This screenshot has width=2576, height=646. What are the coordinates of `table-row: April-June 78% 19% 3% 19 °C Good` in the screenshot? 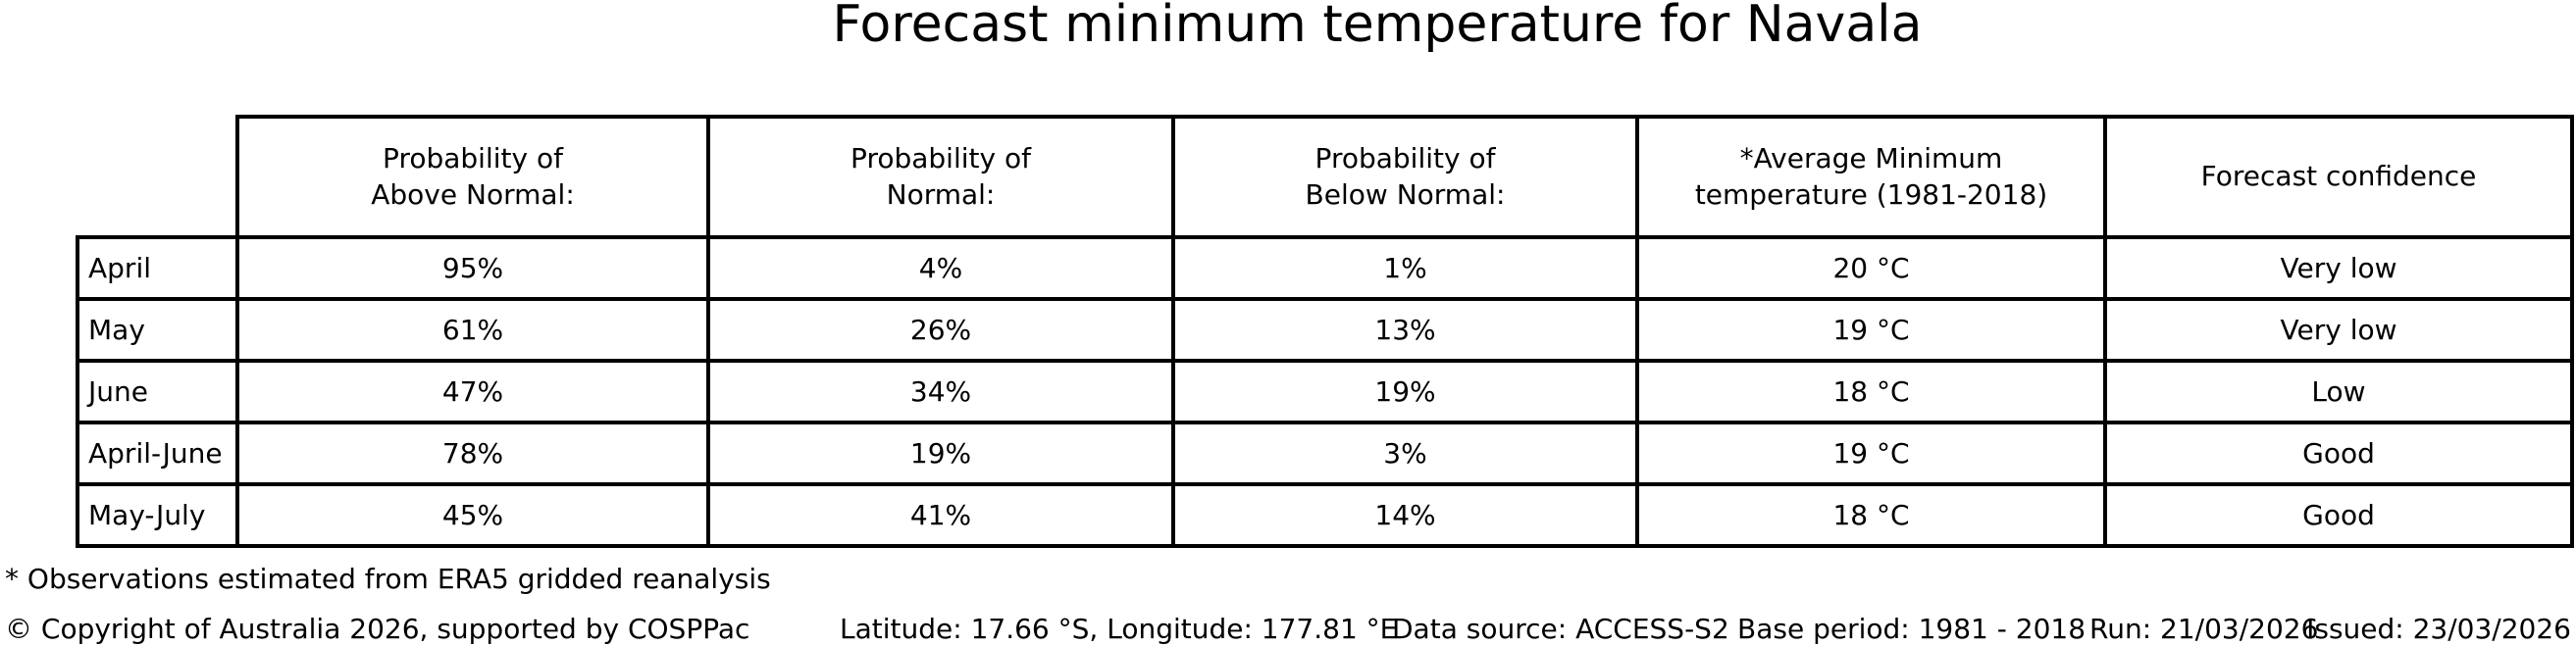 It's located at (1325, 454).